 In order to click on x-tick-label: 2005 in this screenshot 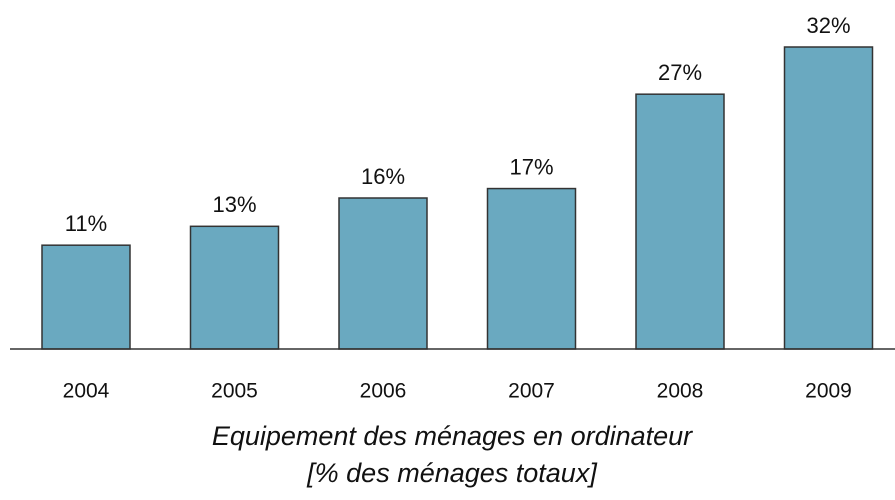, I will do `click(234, 391)`.